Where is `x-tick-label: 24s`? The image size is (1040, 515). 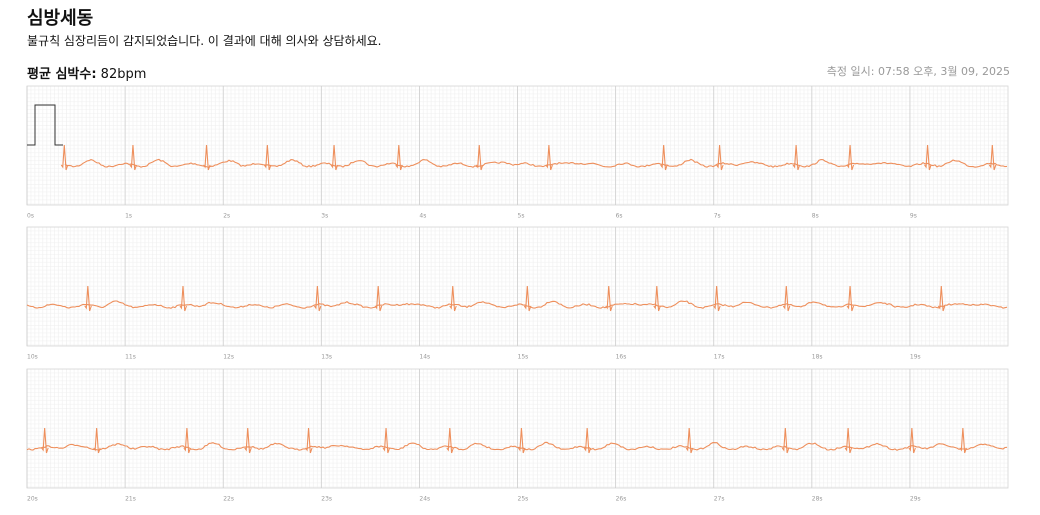 x-tick-label: 24s is located at coordinates (424, 499).